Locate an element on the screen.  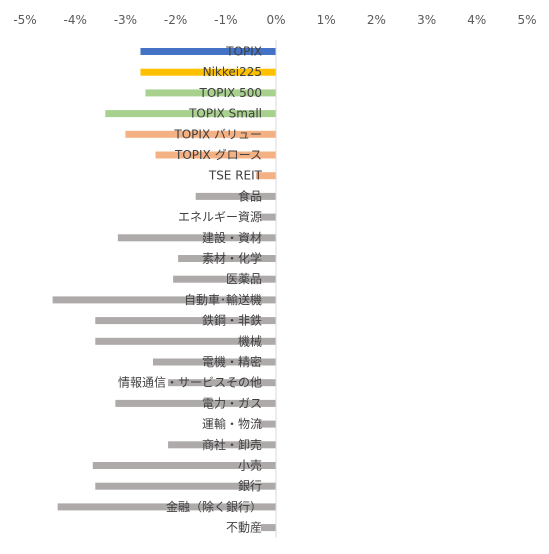
x-tick-label: 2% is located at coordinates (376, 20).